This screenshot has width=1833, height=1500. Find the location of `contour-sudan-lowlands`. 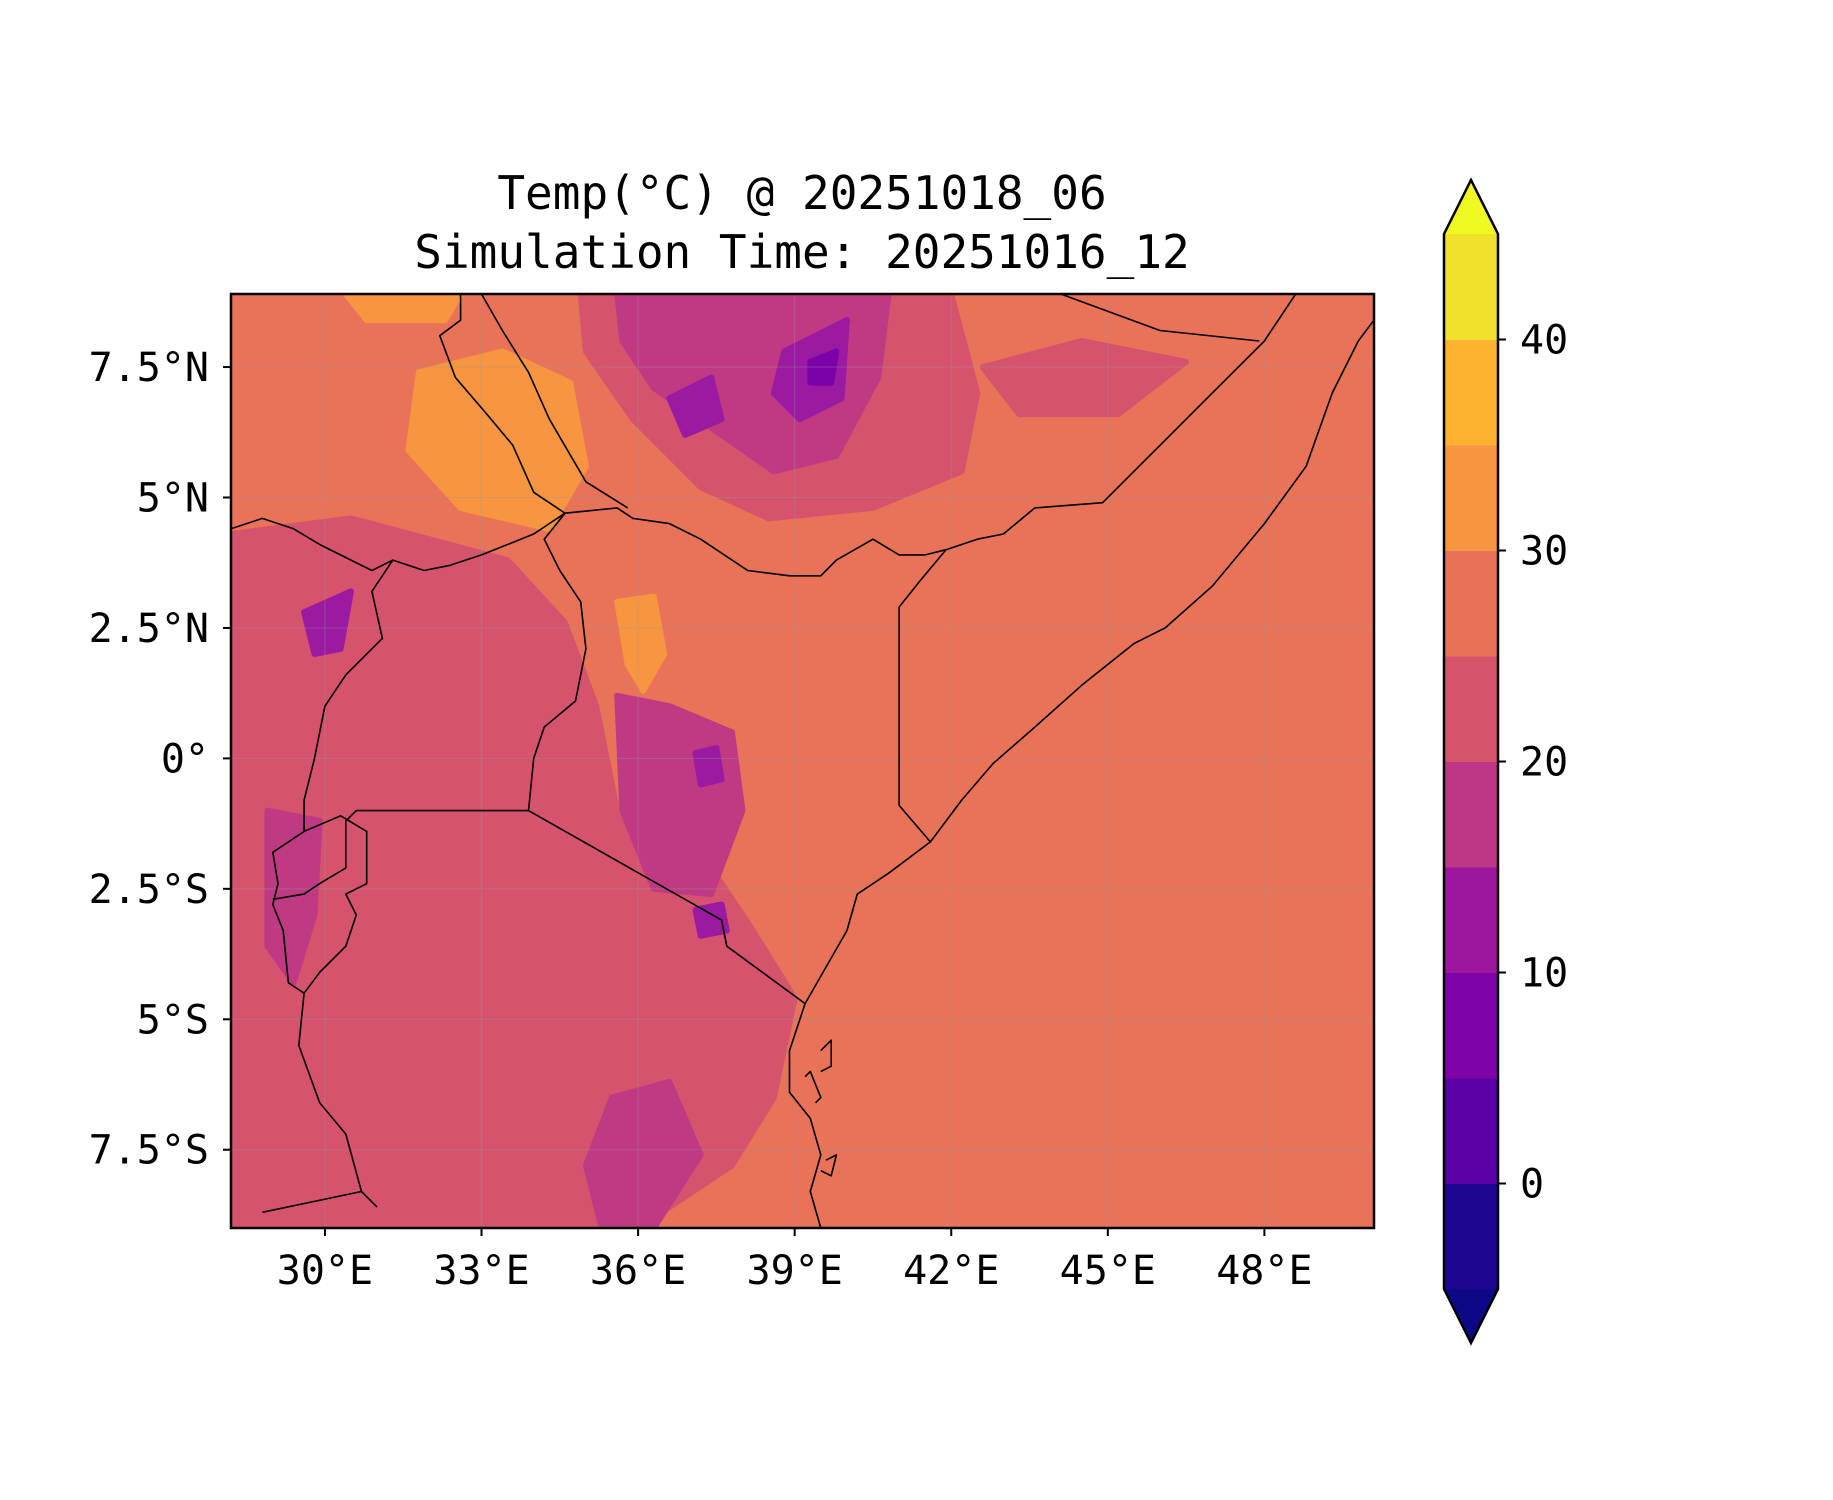

contour-sudan-lowlands is located at coordinates (497, 440).